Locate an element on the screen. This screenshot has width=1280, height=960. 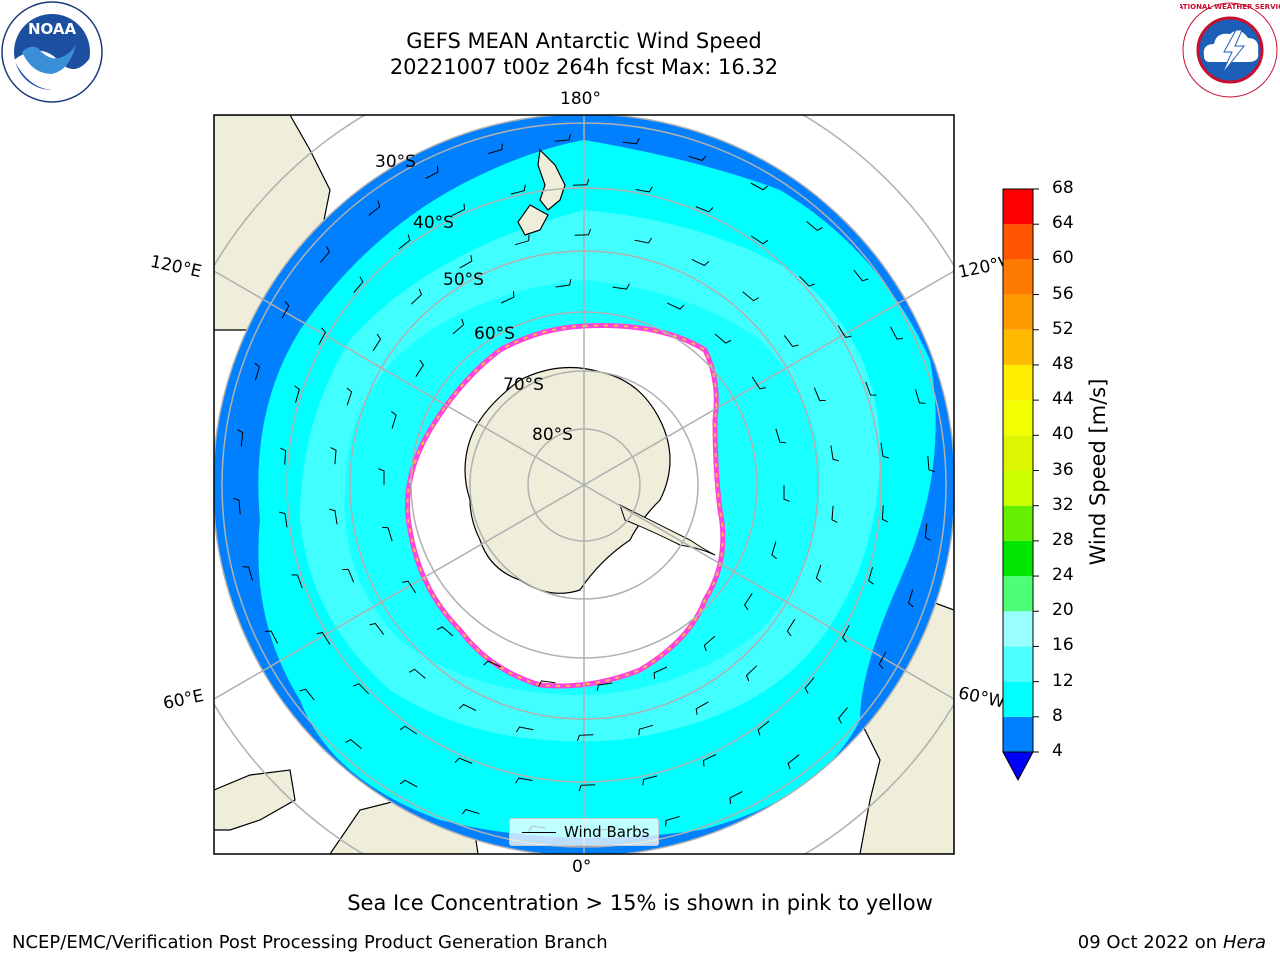
colorbar-label: Wind Speed [m/s] is located at coordinates (1098, 472).